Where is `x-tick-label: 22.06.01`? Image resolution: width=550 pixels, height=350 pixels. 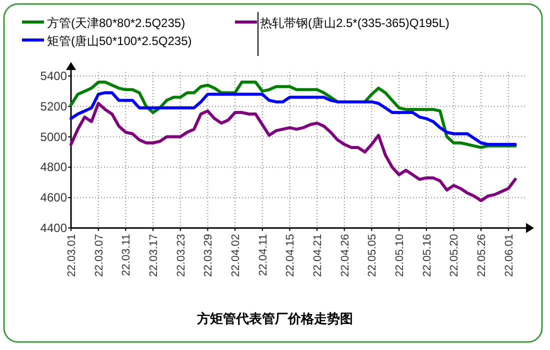 x-tick-label: 22.06.01 is located at coordinates (509, 255).